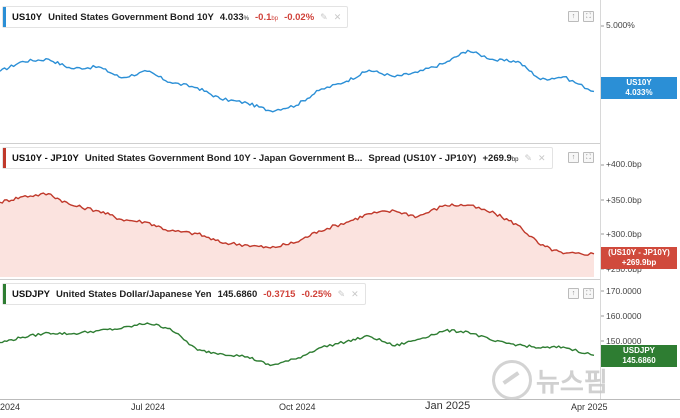 The width and height of the screenshot is (680, 418). Describe the element at coordinates (4, 17) in the screenshot. I see `legend-us10y-swatch` at that location.